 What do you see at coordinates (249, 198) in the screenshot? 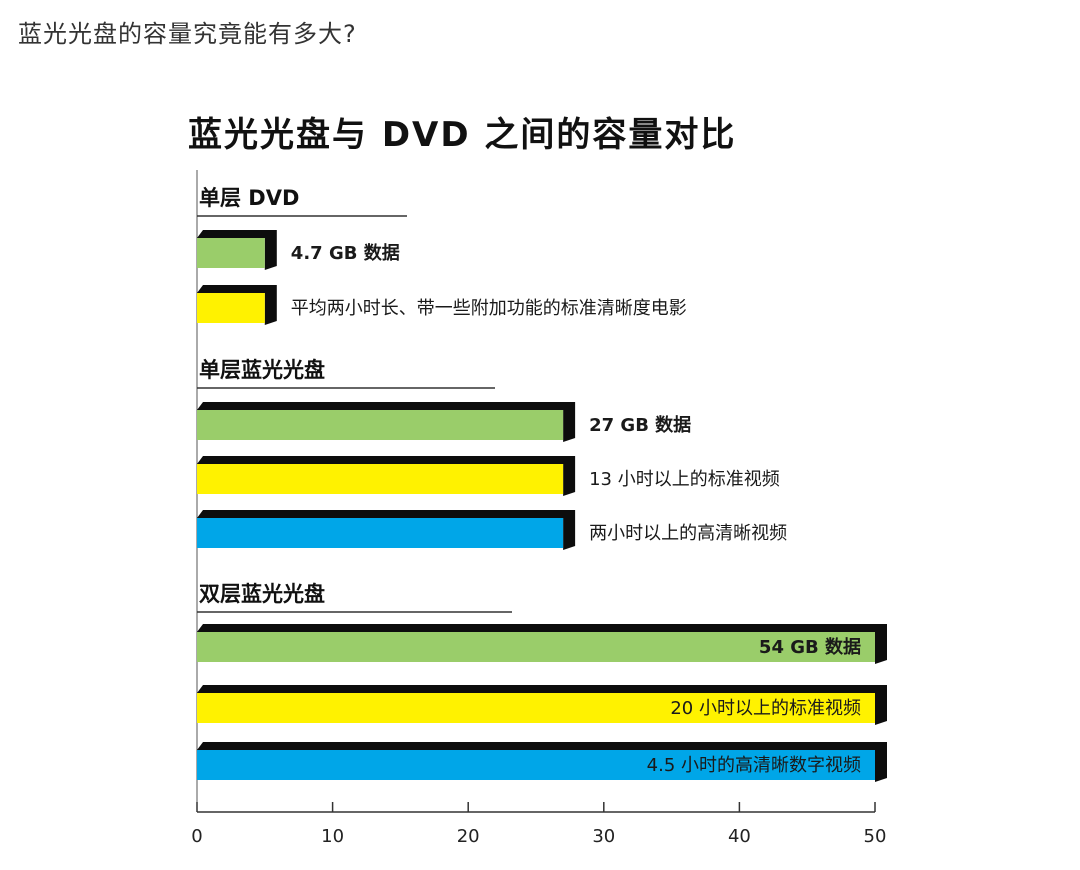
I see `group-title: 单层 DVD` at bounding box center [249, 198].